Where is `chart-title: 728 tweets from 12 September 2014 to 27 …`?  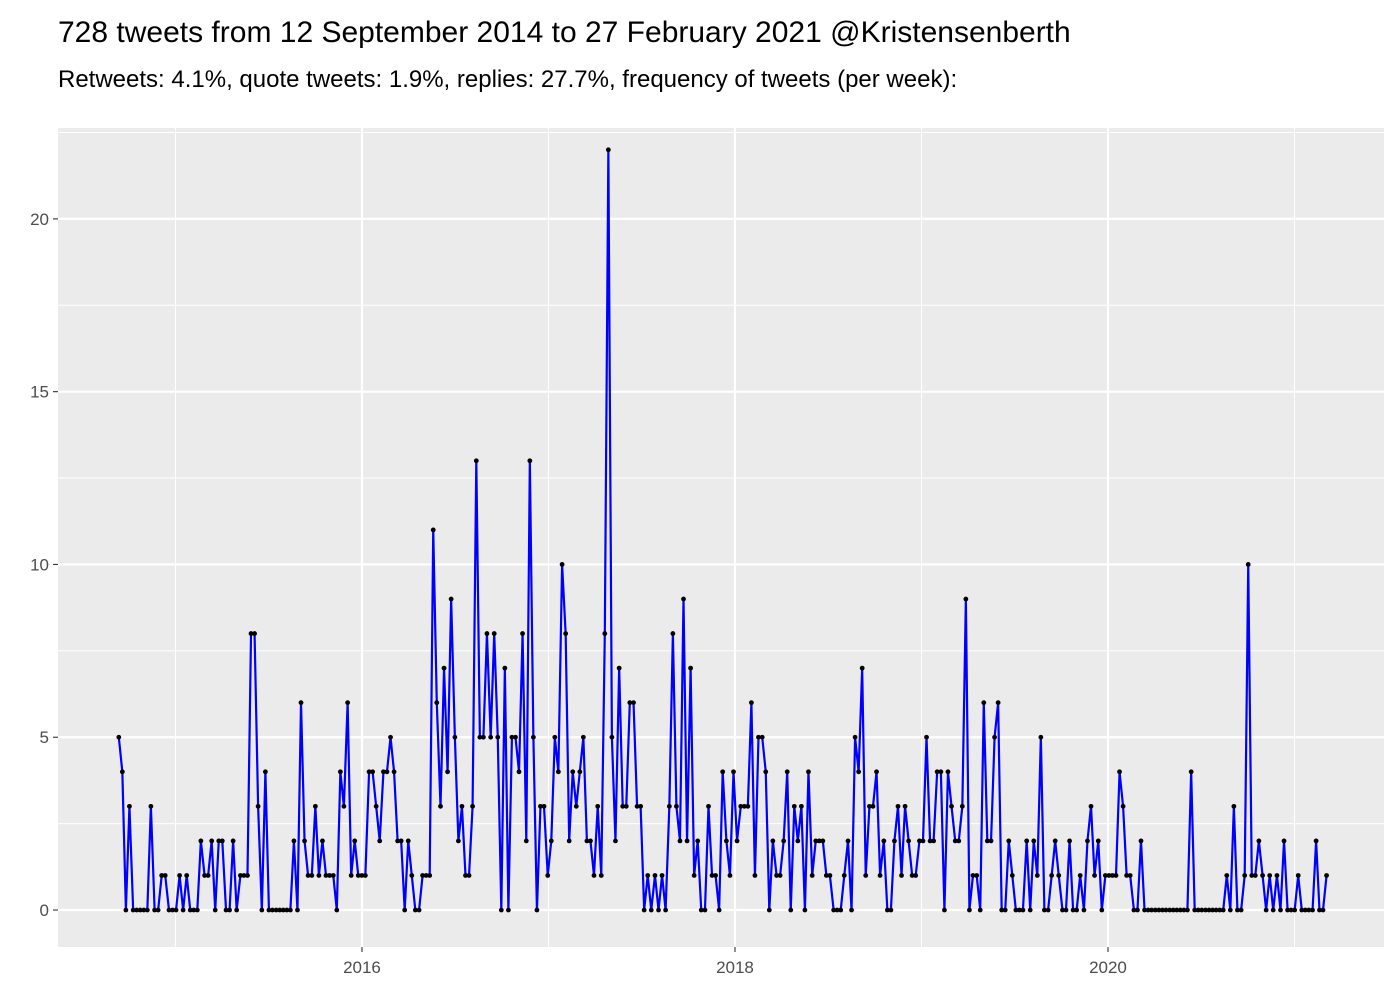
chart-title: 728 tweets from 12 September 2014 to 27 … is located at coordinates (564, 32).